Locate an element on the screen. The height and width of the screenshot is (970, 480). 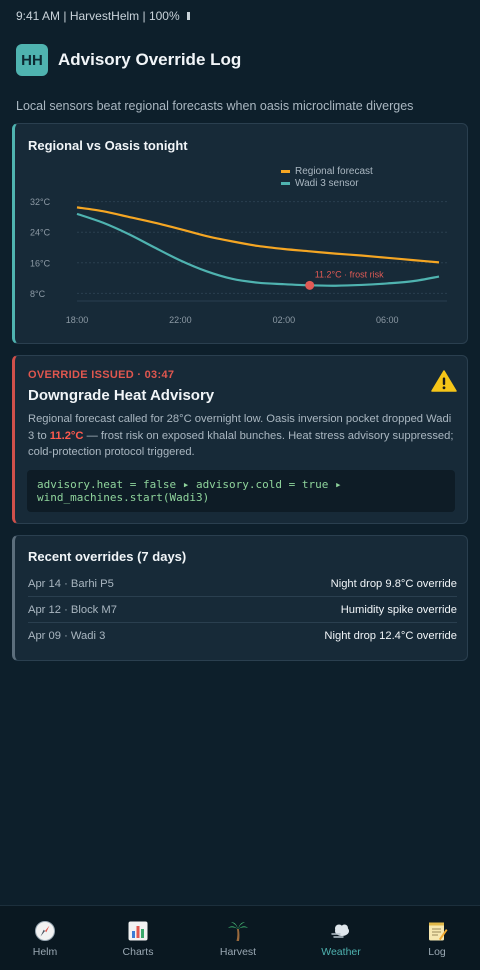
nav-item-charts: Charts is located at coordinates (138, 938).